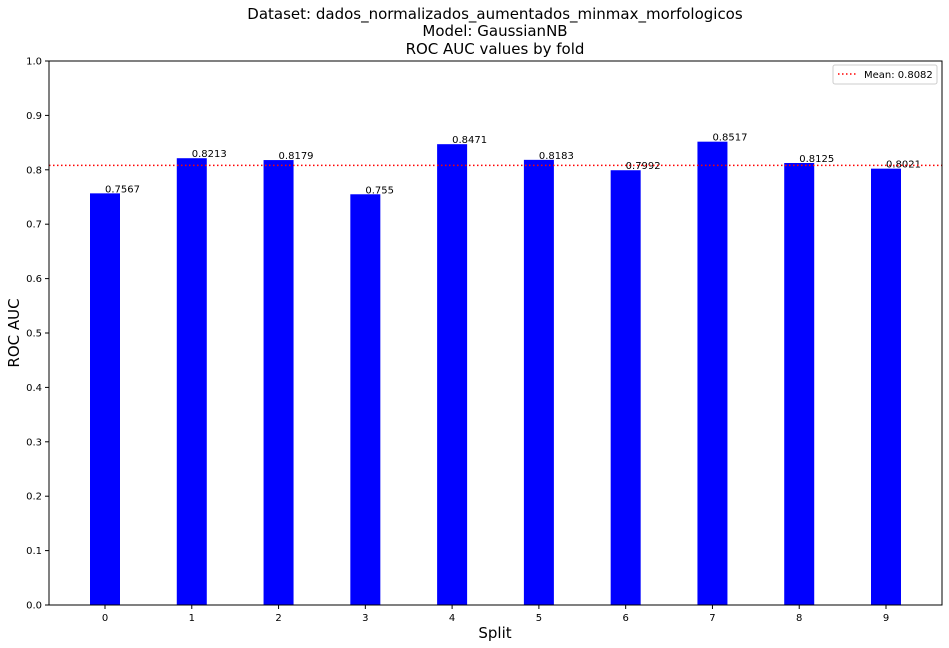 Image resolution: width=949 pixels, height=648 pixels. Describe the element at coordinates (34, 606) in the screenshot. I see `y-tick-label-0.0: 0.0` at that location.